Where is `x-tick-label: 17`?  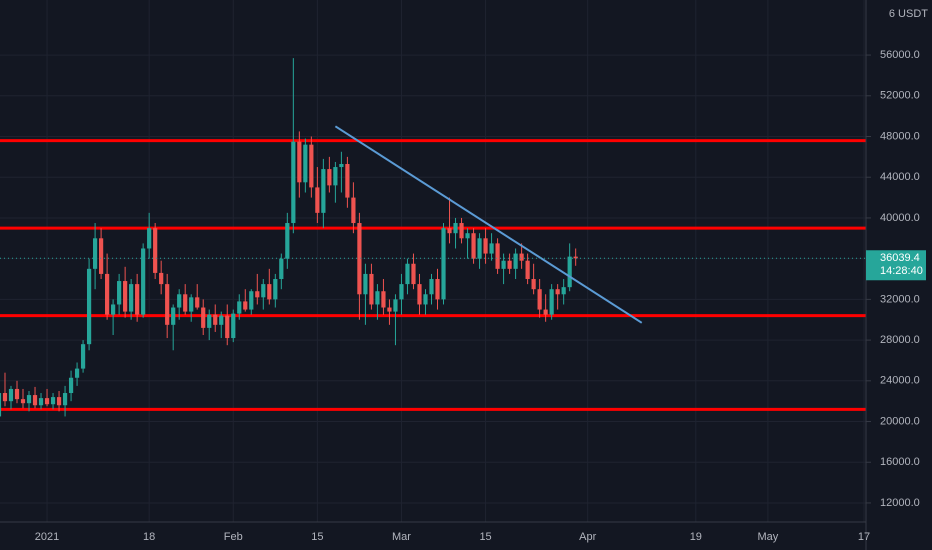 x-tick-label: 17 is located at coordinates (864, 537).